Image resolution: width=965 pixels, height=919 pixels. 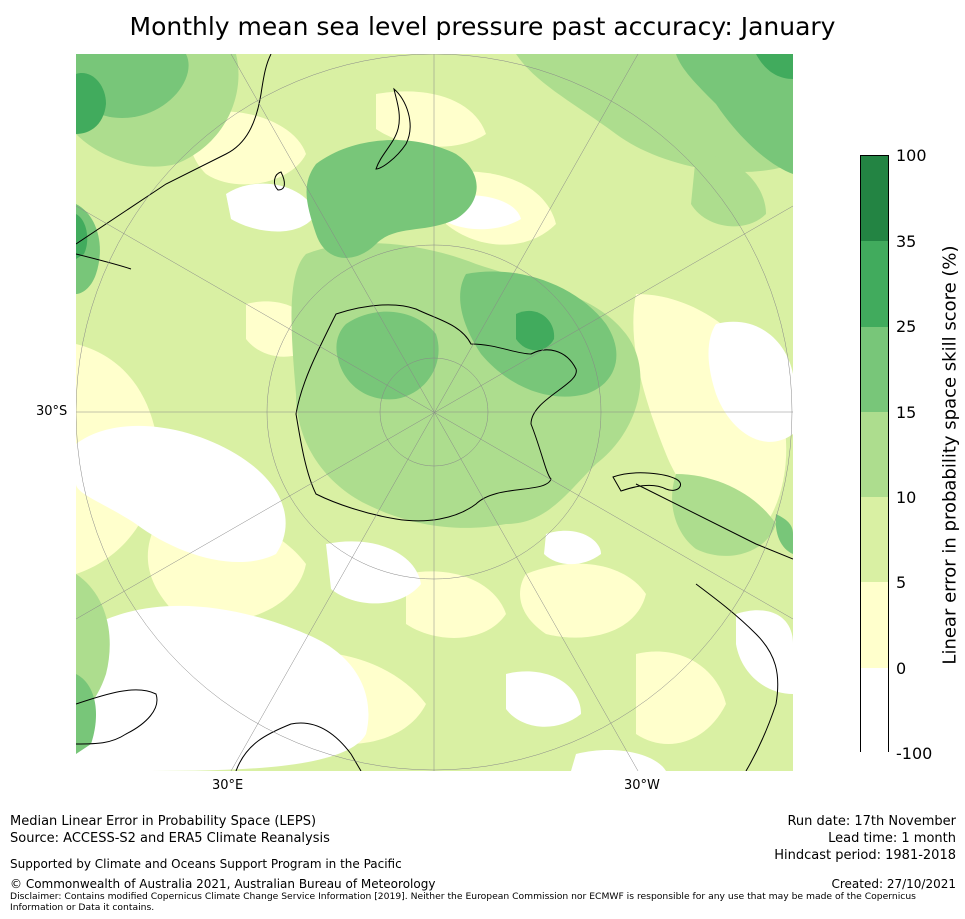 I want to click on madagascar-region, so click(x=298, y=746).